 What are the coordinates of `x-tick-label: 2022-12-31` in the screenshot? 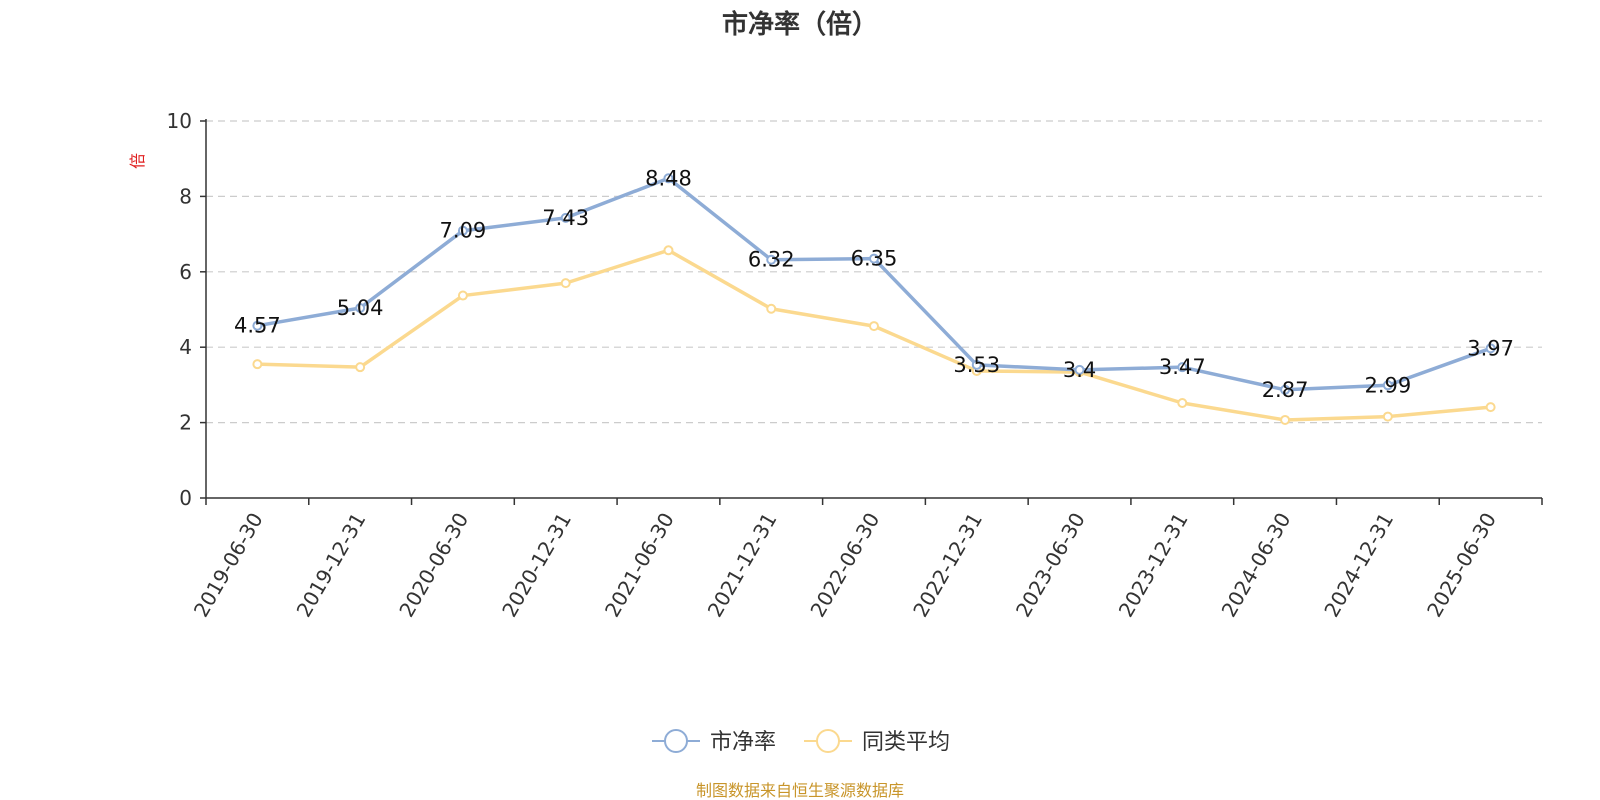 It's located at (947, 565).